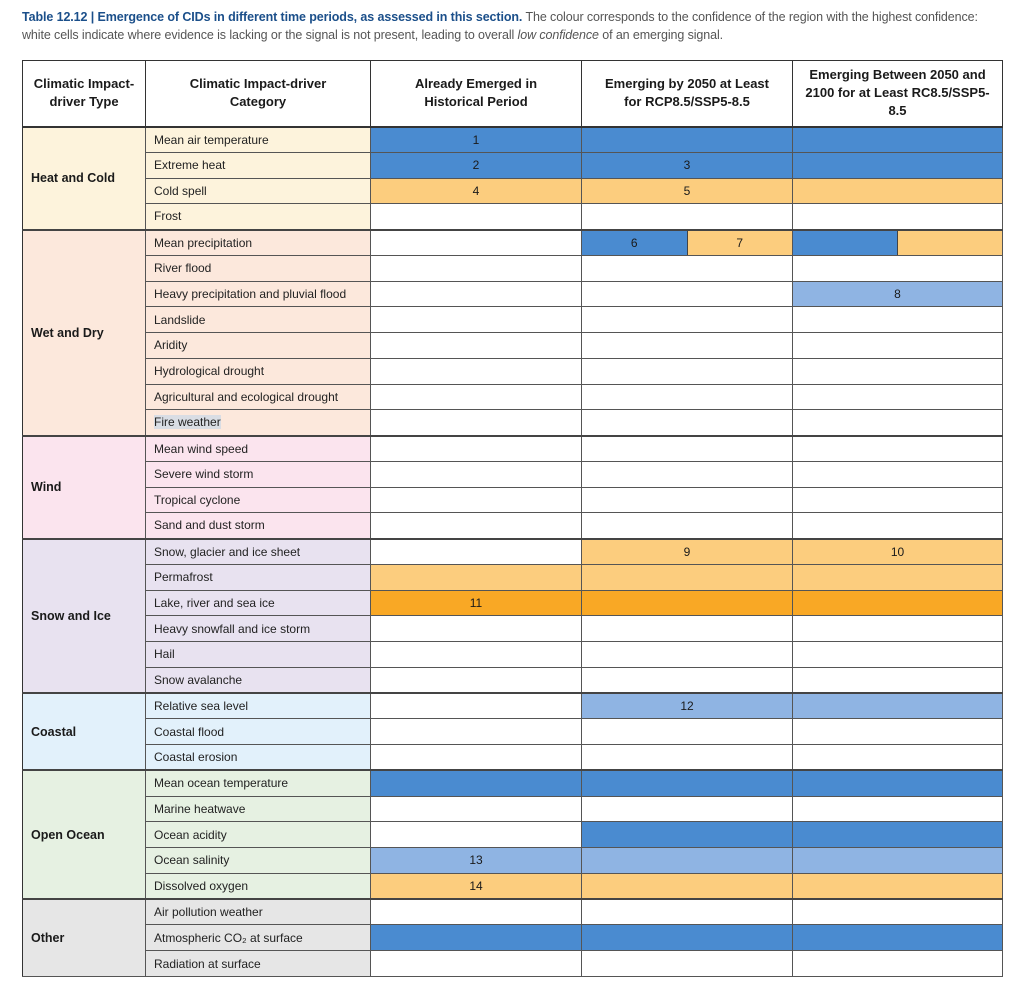 This screenshot has height=987, width=1024. I want to click on cell-e2100: 8, so click(897, 294).